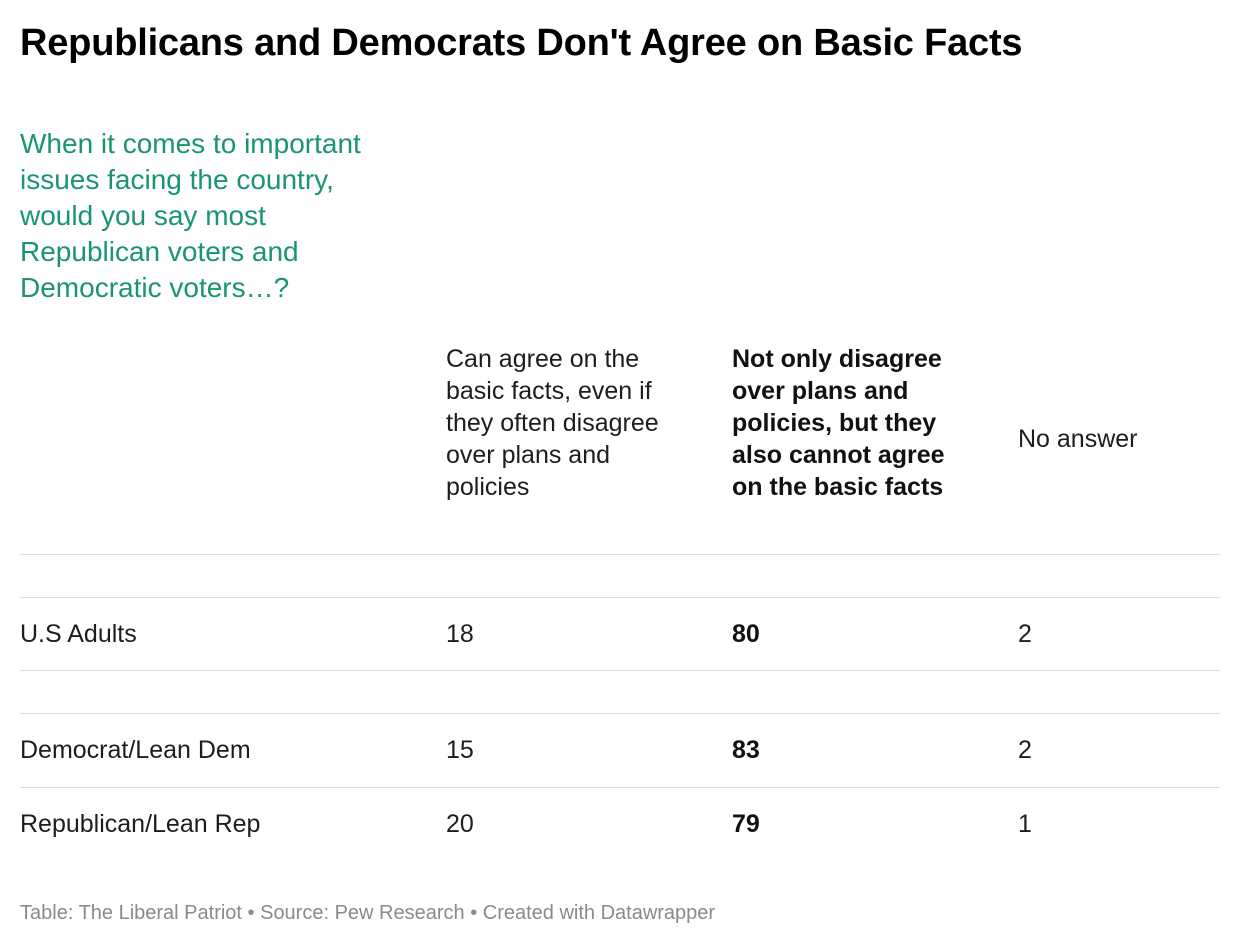  I want to click on cell-republican-no-answer: 1, so click(1025, 824).